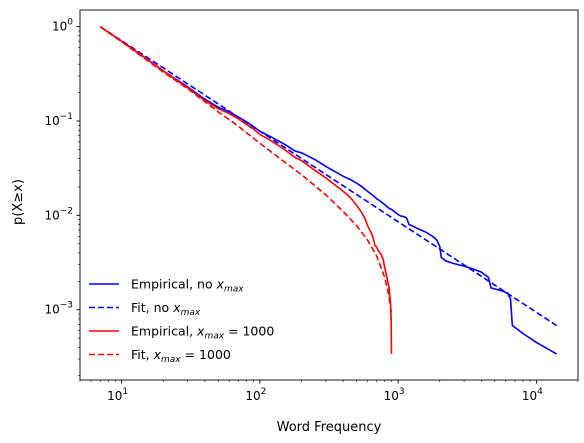 The image size is (584, 443). What do you see at coordinates (18, 202) in the screenshot?
I see `y-axis-label: p(X≥x)` at bounding box center [18, 202].